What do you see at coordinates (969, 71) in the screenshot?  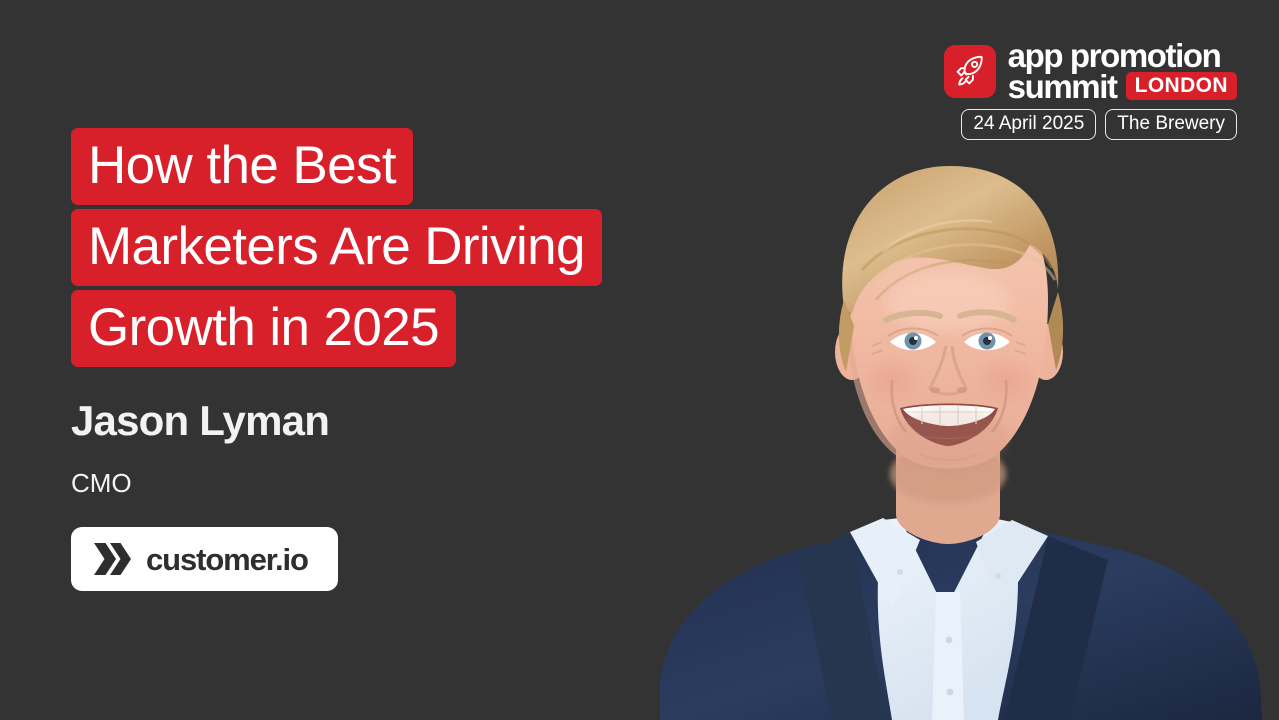 I see `rocket-icon` at bounding box center [969, 71].